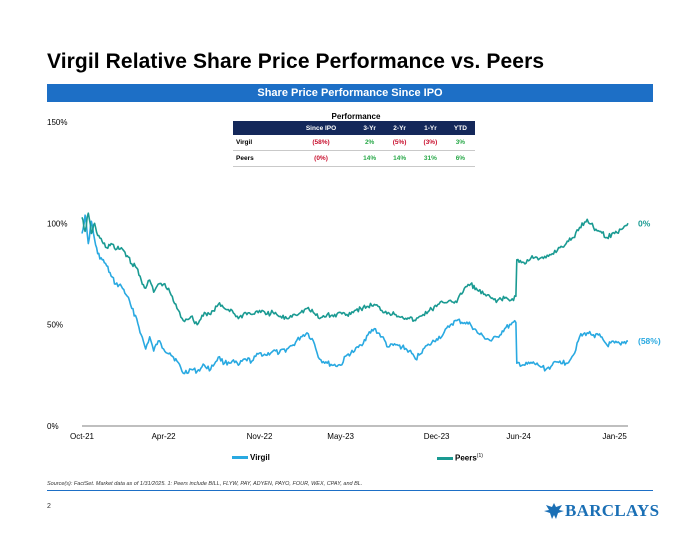  Describe the element at coordinates (460, 158) in the screenshot. I see `table-cell: 6%` at that location.